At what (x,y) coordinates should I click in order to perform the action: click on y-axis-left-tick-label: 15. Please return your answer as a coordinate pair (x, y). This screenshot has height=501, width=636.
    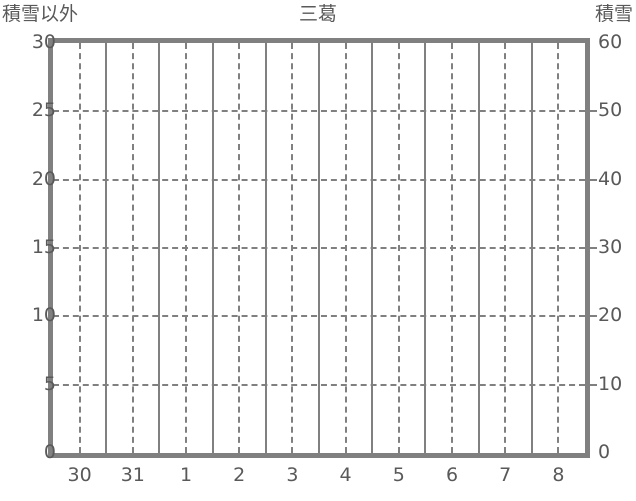
    Looking at the image, I should click on (43, 247).